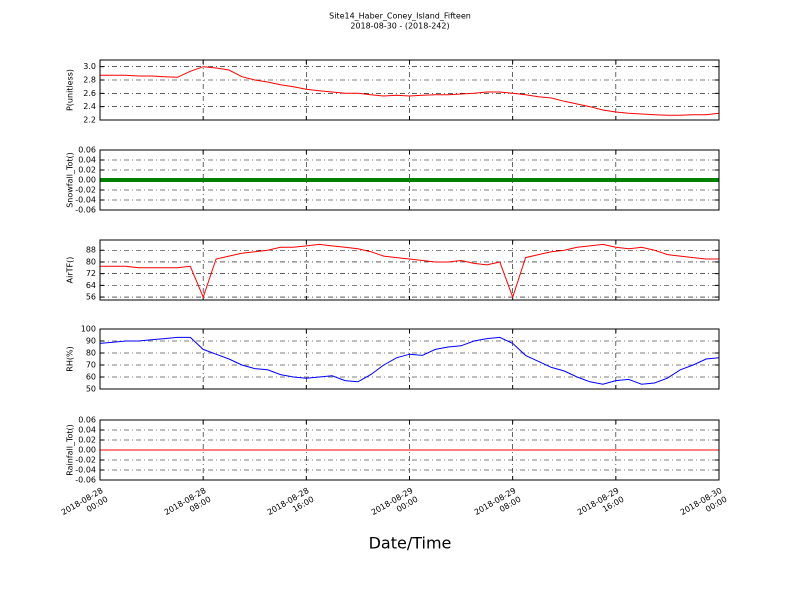 The height and width of the screenshot is (600, 800). What do you see at coordinates (399, 26) in the screenshot?
I see `chart-subtitle: 2018-08-30 - (2018-242)` at bounding box center [399, 26].